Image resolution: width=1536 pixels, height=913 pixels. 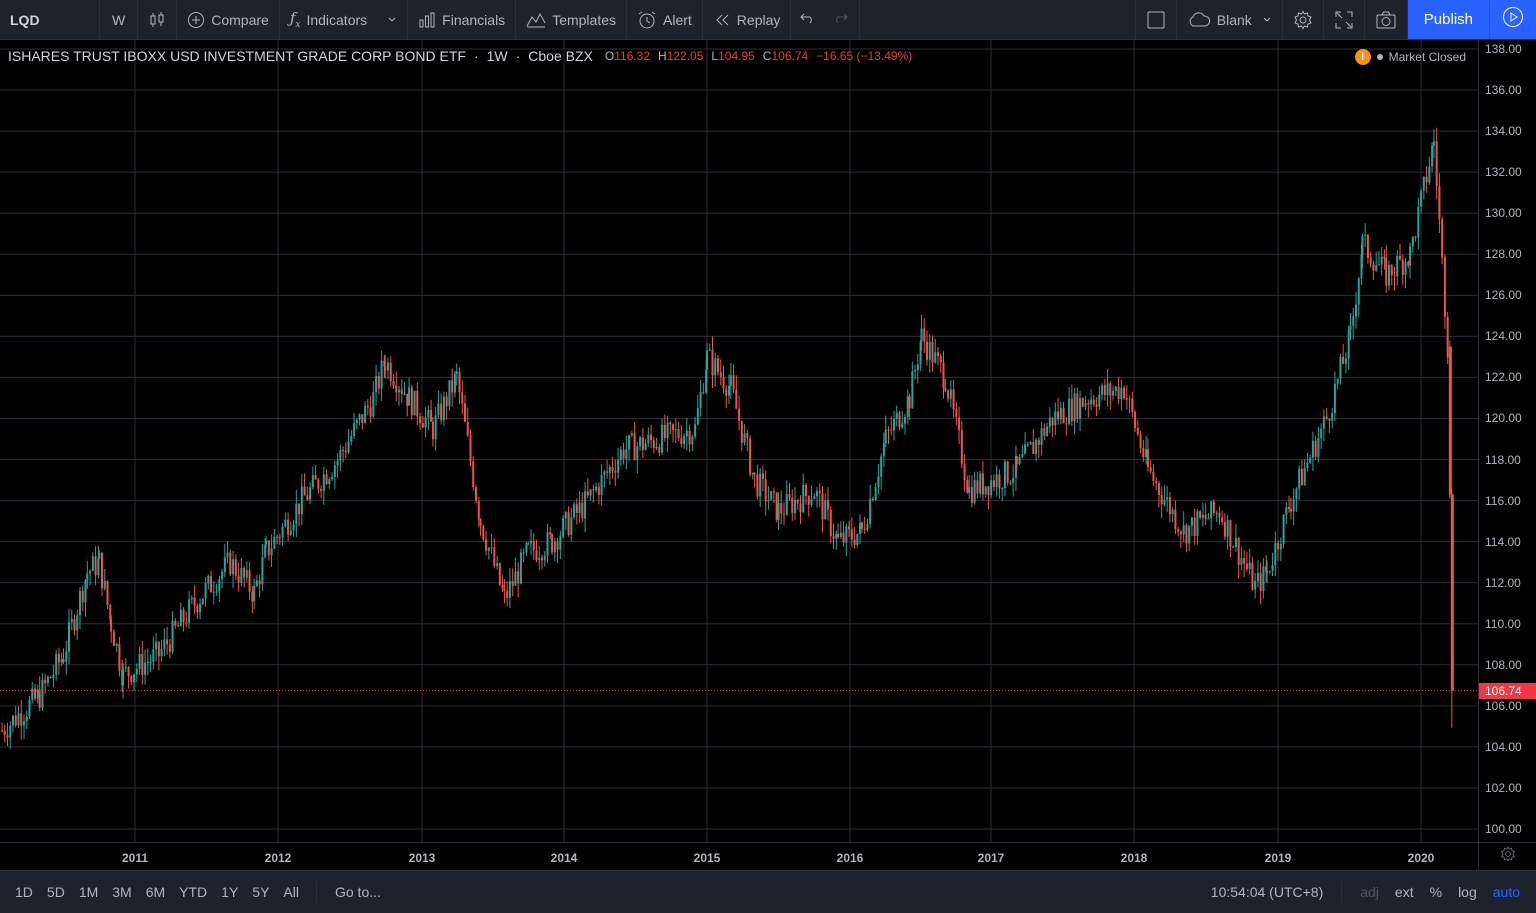 I want to click on range-button: 1M, so click(x=88, y=892).